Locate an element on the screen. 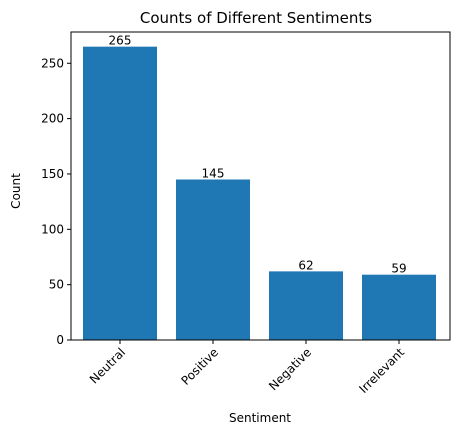 This screenshot has height=436, width=463. y-axis-label: Count is located at coordinates (16, 191).